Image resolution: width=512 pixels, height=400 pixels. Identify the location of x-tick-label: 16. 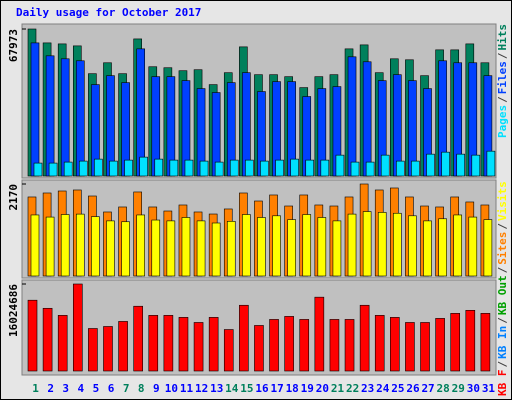
(262, 388).